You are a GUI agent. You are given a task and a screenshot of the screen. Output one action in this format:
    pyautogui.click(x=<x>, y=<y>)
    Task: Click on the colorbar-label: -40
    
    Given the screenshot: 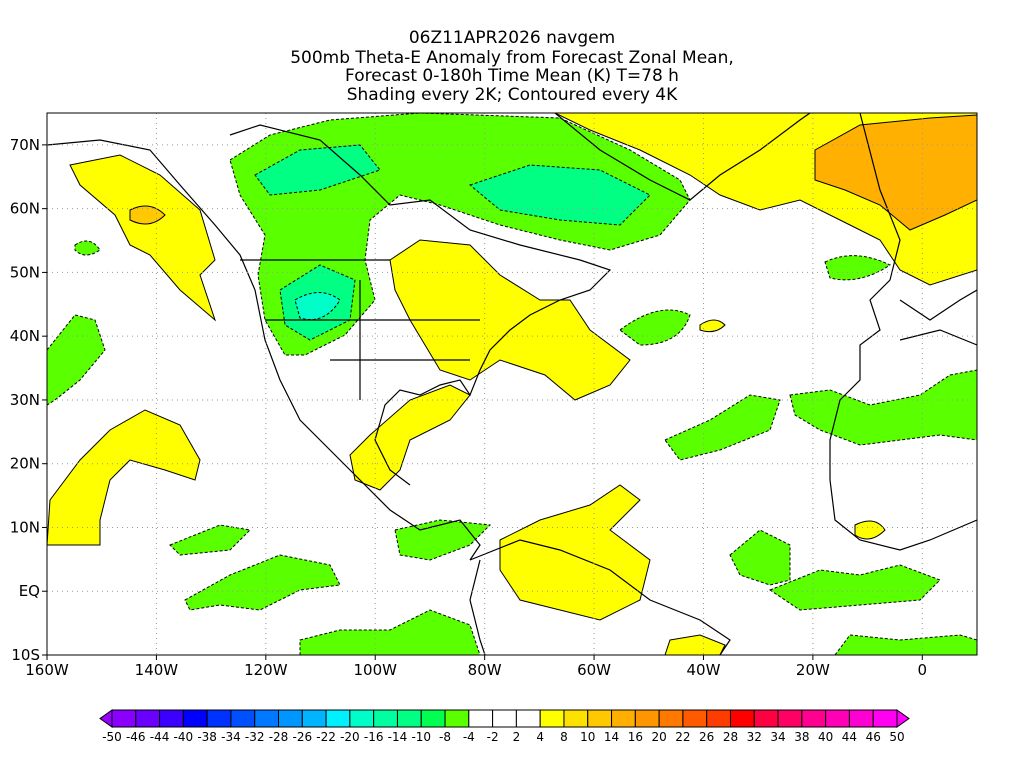 What is the action you would take?
    pyautogui.click(x=184, y=737)
    